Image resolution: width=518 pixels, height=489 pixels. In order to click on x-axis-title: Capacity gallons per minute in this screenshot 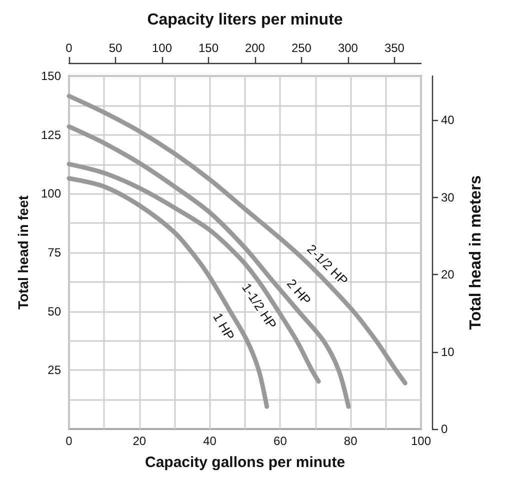, I will do `click(245, 462)`.